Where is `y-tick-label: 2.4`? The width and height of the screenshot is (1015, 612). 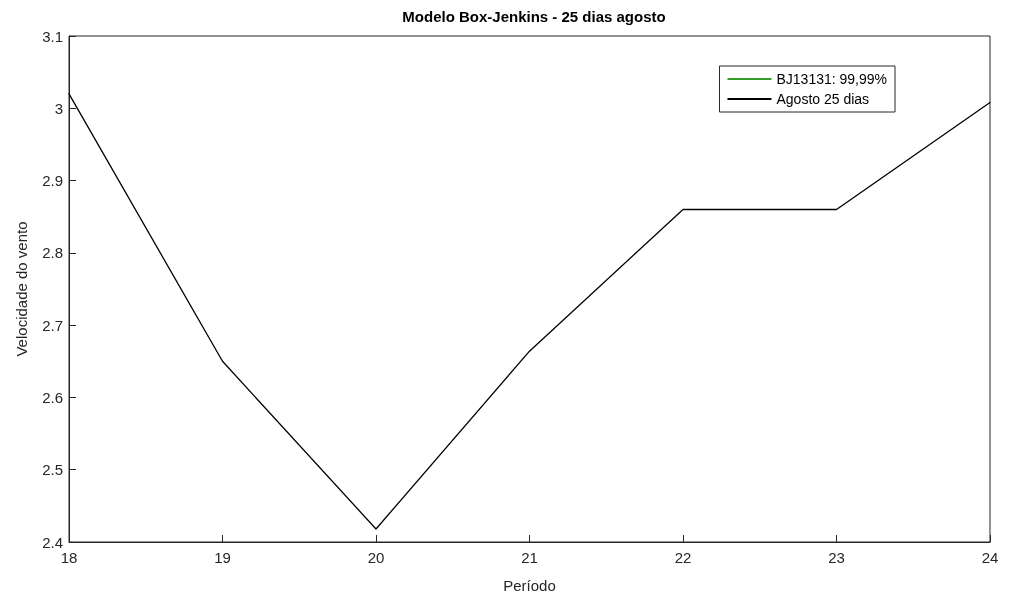
y-tick-label: 2.4 is located at coordinates (52, 542).